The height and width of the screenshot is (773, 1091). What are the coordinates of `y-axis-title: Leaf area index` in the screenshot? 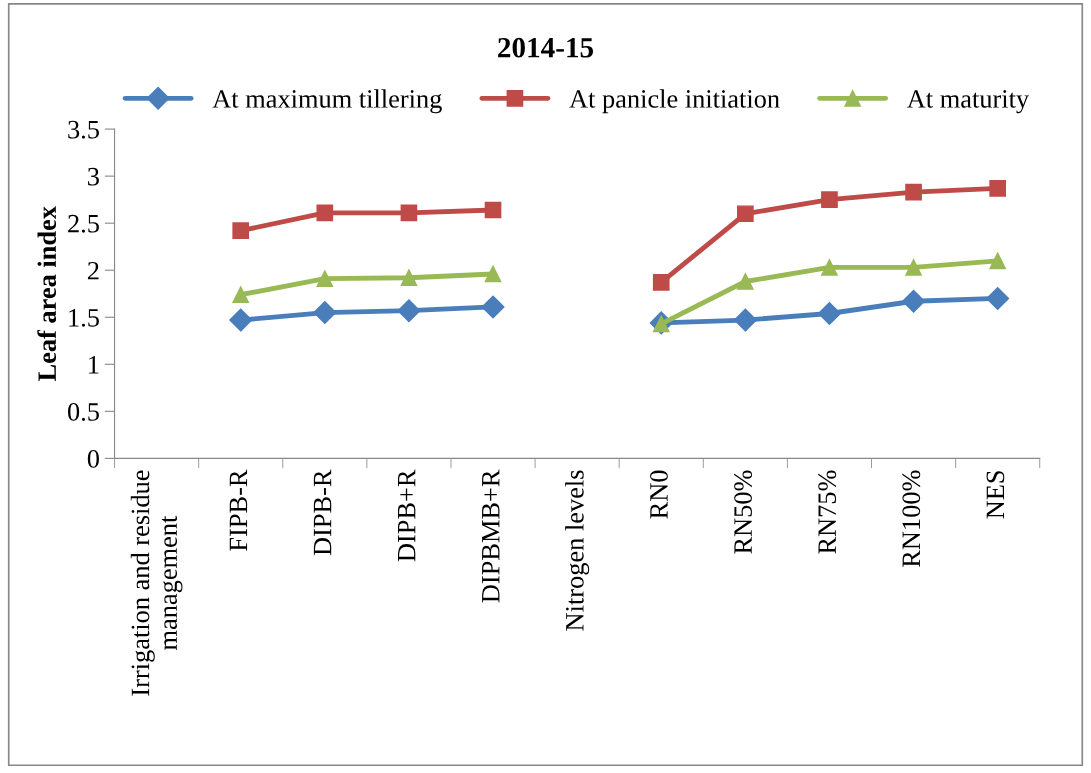 It's located at (47, 294).